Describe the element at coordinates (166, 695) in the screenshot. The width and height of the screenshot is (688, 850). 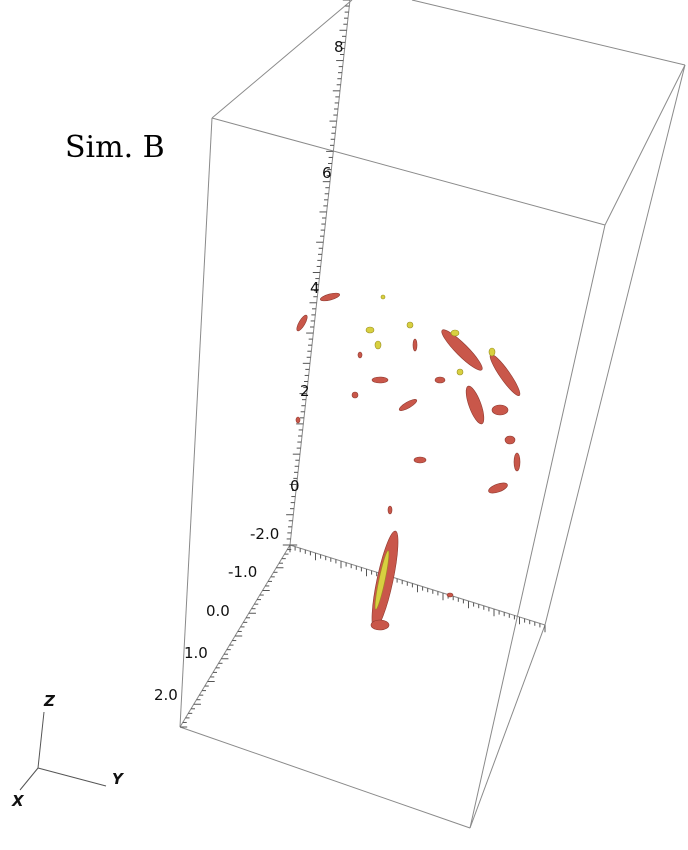
I see `x-tick-label: 2.0` at that location.